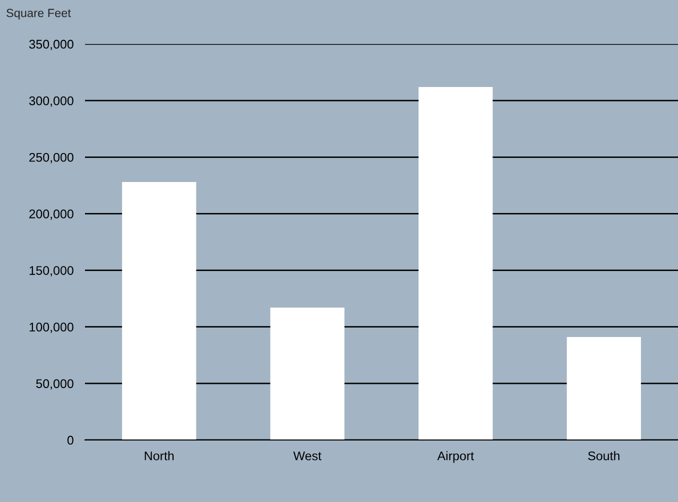 The height and width of the screenshot is (502, 678). Describe the element at coordinates (51, 215) in the screenshot. I see `y-tick-label: 200,000` at that location.